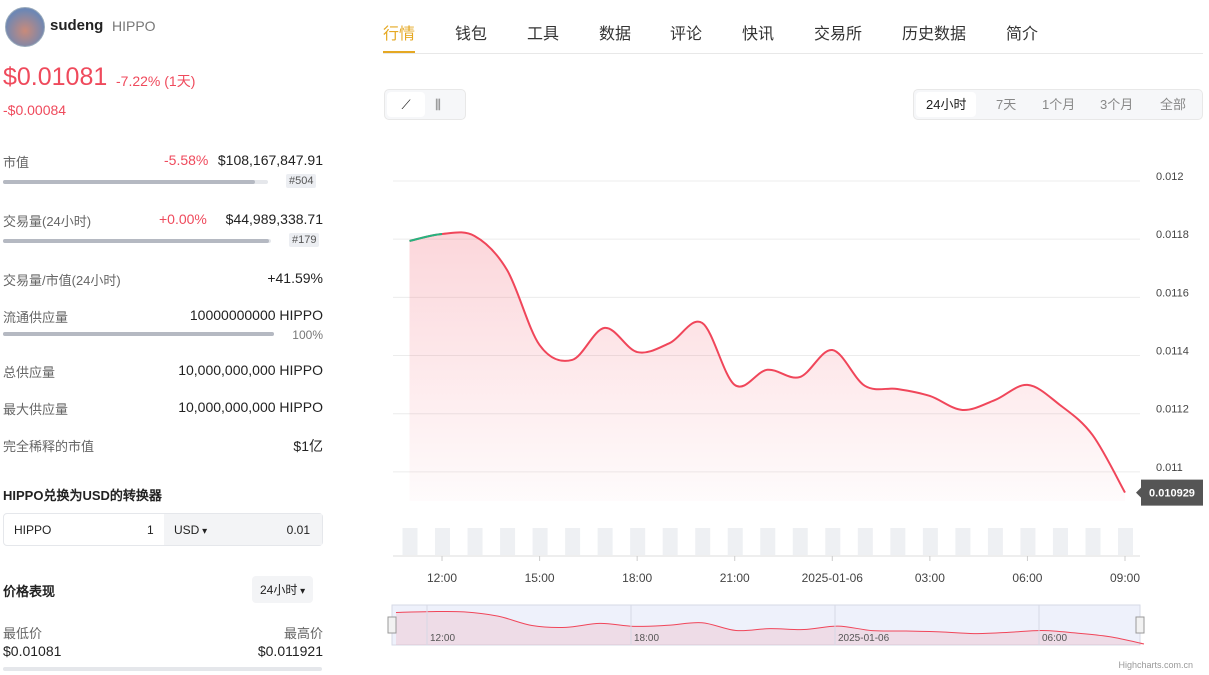 The image size is (1209, 675). What do you see at coordinates (934, 34) in the screenshot?
I see `tab: 历史数据` at bounding box center [934, 34].